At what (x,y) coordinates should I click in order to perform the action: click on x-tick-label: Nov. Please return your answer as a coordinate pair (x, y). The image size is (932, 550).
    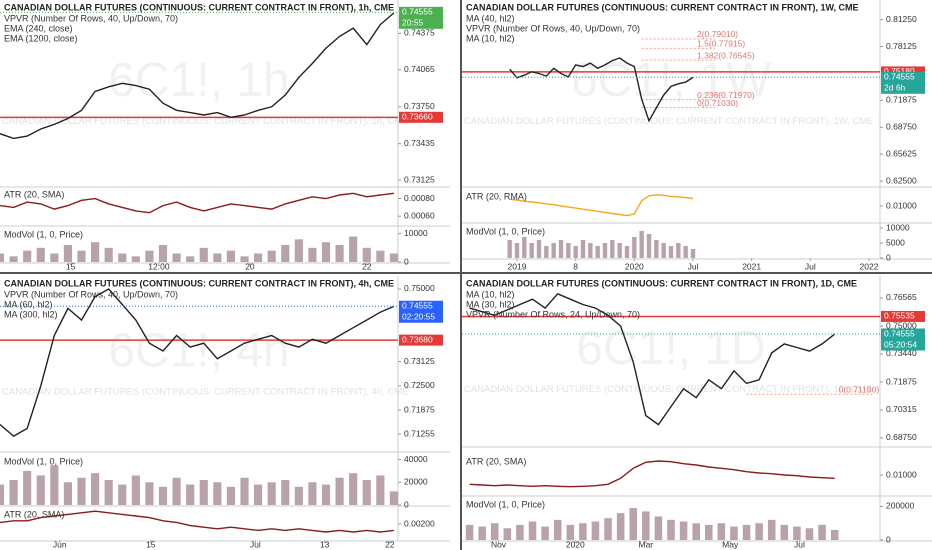
    Looking at the image, I should click on (499, 544).